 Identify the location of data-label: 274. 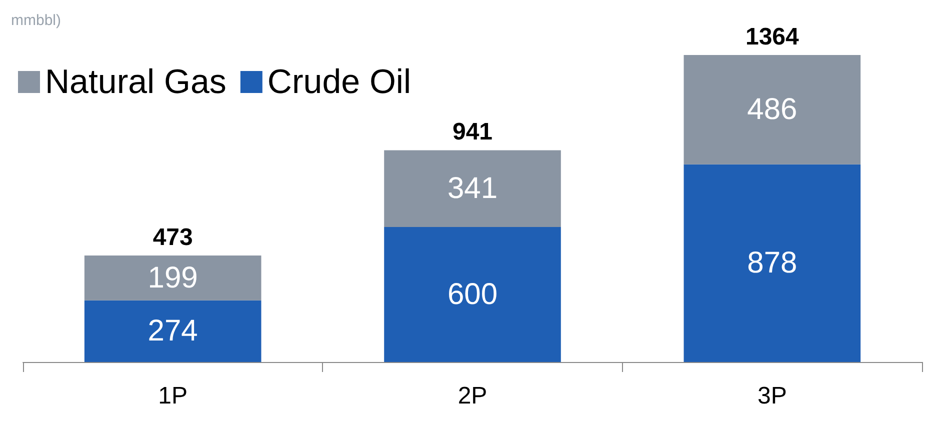
(173, 331).